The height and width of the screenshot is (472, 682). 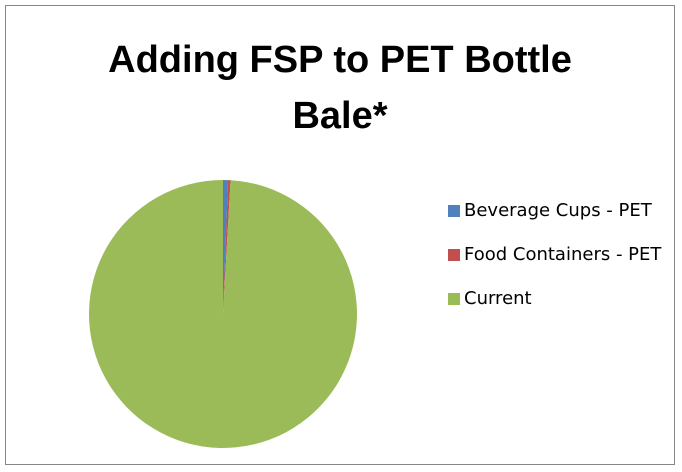 I want to click on chart-title: Adding FSP to PET Bottle Bale*, so click(x=340, y=88).